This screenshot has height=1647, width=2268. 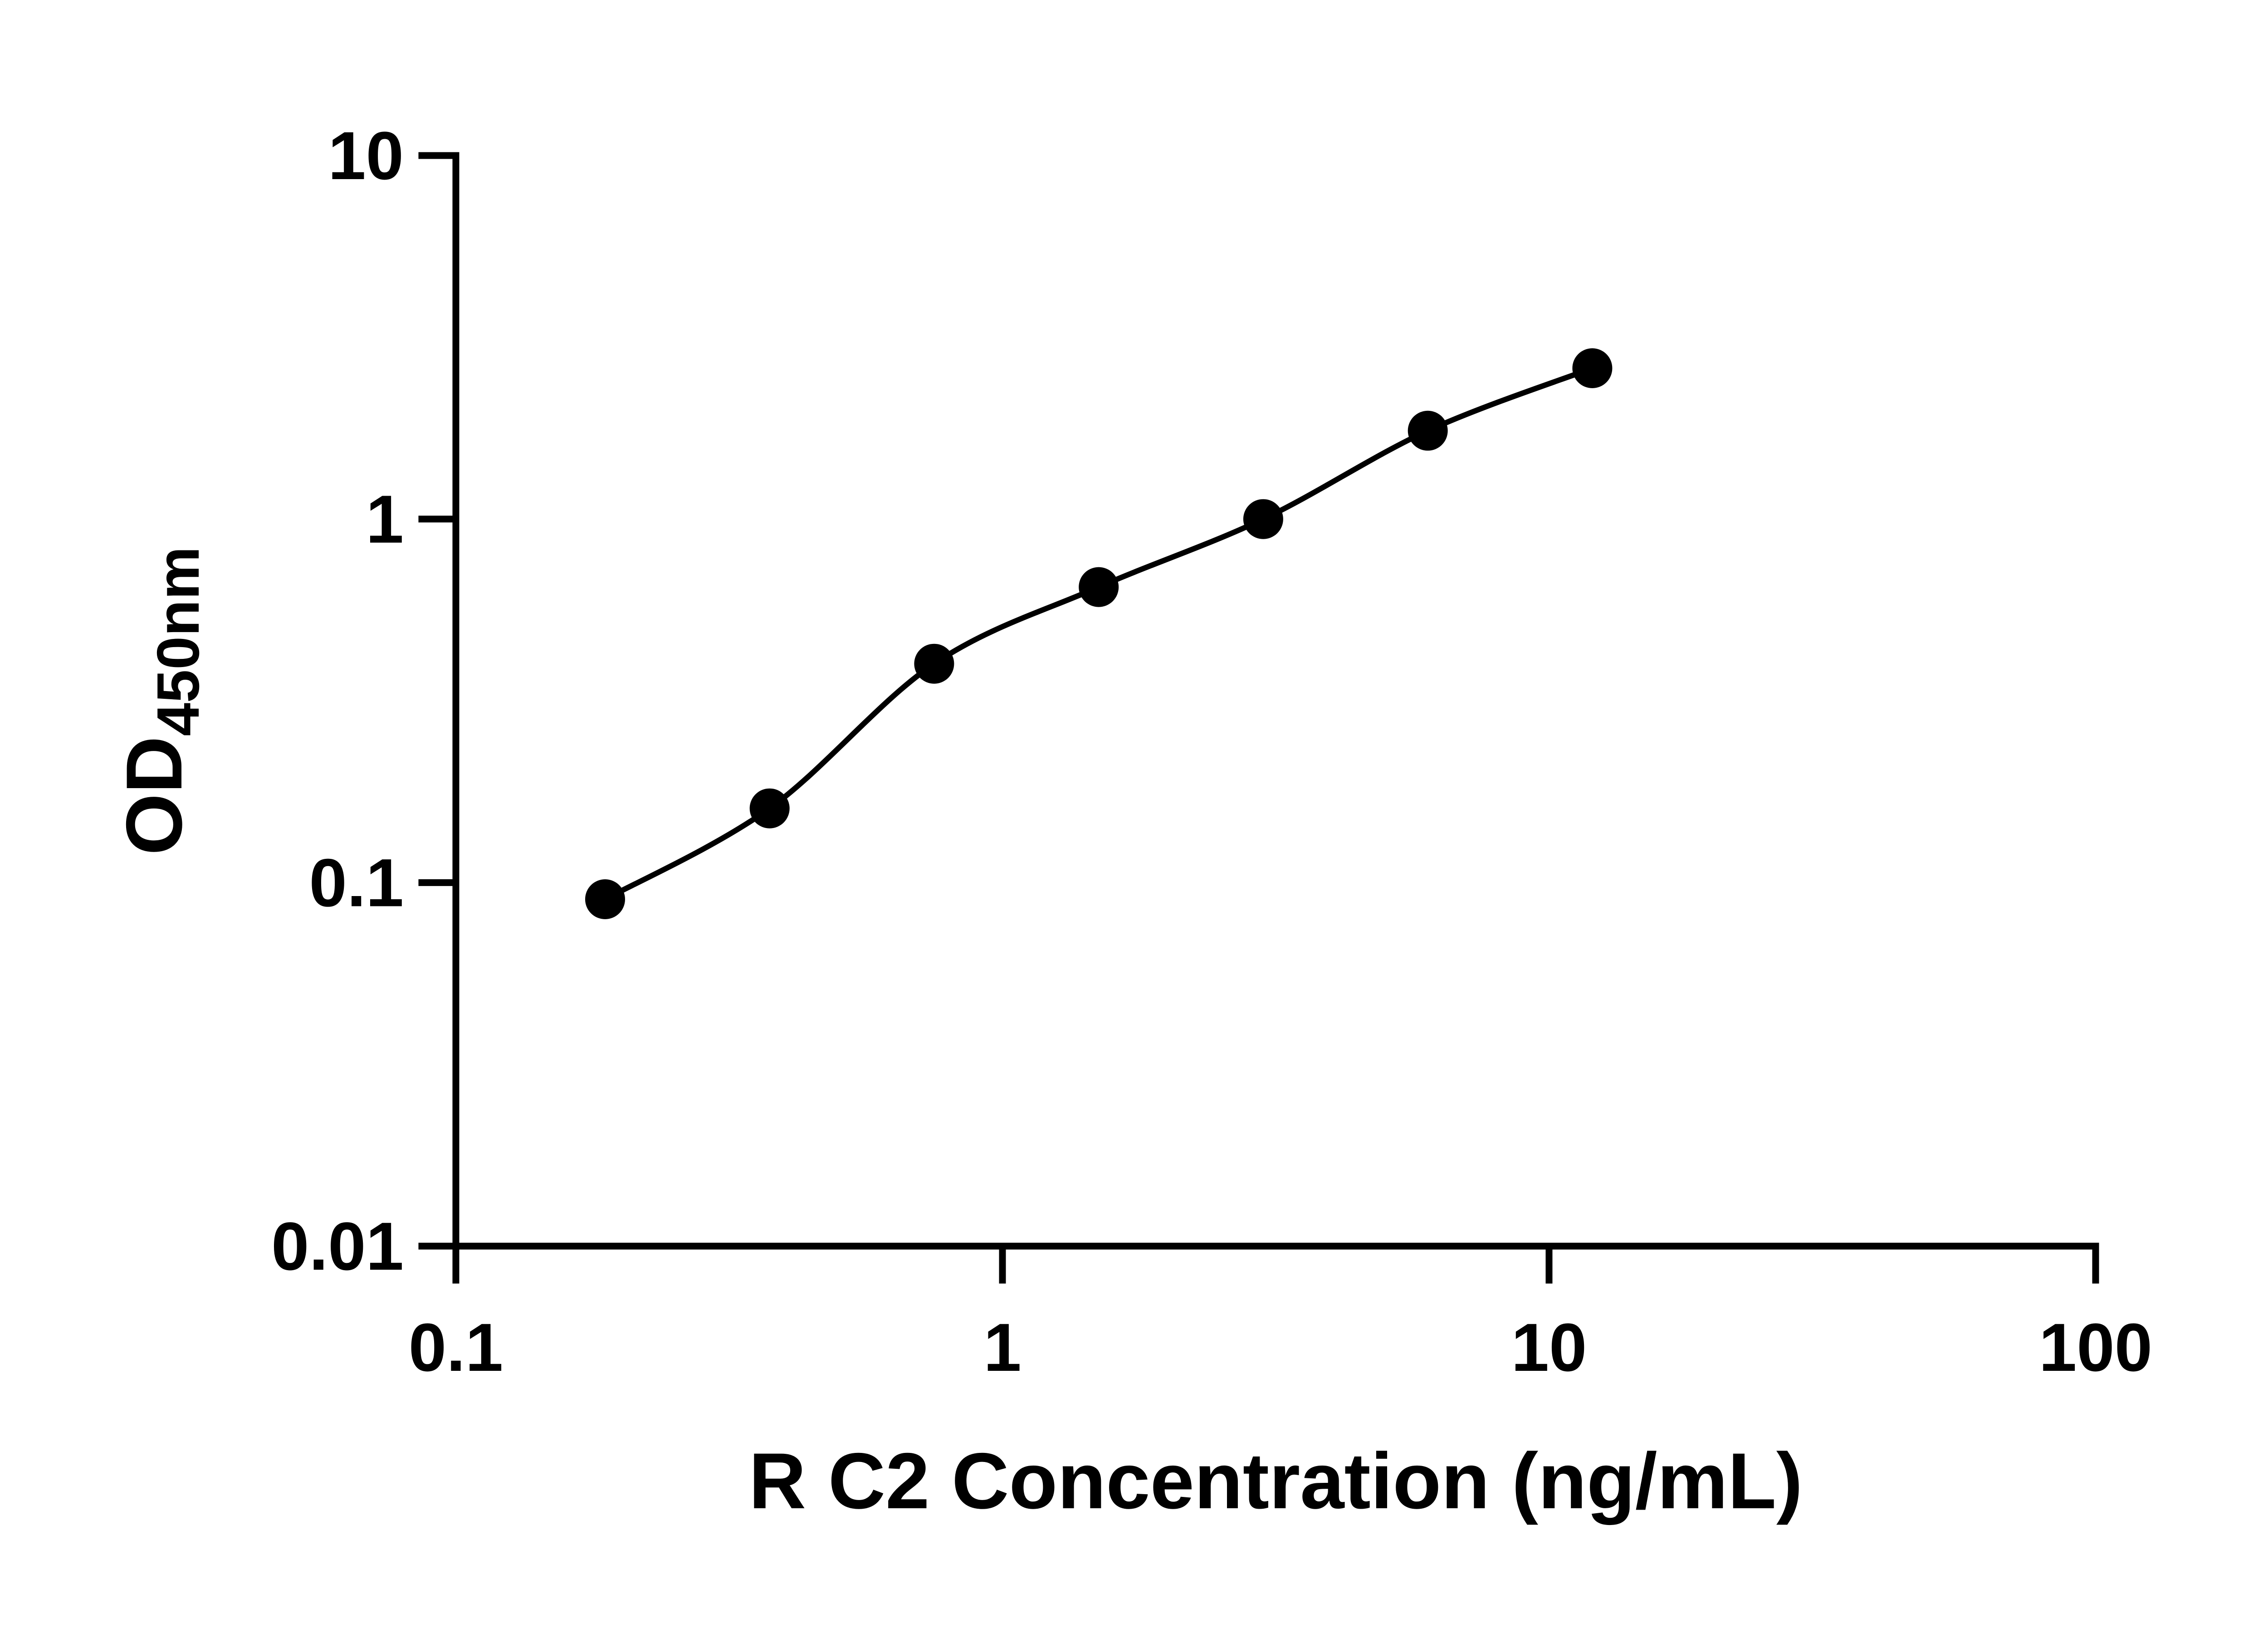 I want to click on x-axis-title: R C2 Concentration (ng/mL), so click(x=1276, y=1481).